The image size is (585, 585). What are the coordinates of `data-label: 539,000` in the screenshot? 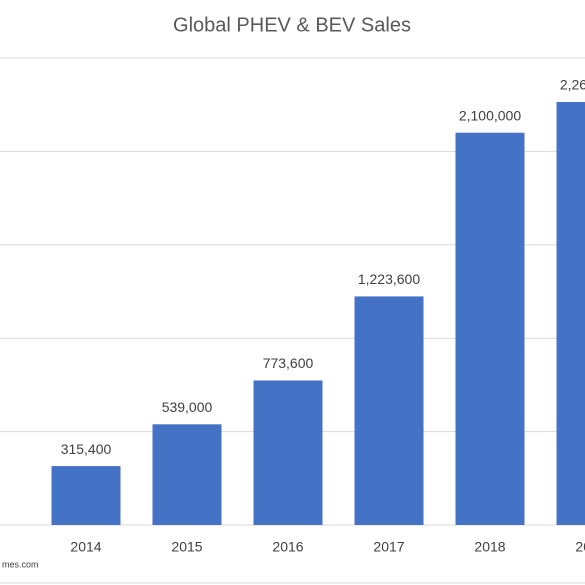 It's located at (187, 407).